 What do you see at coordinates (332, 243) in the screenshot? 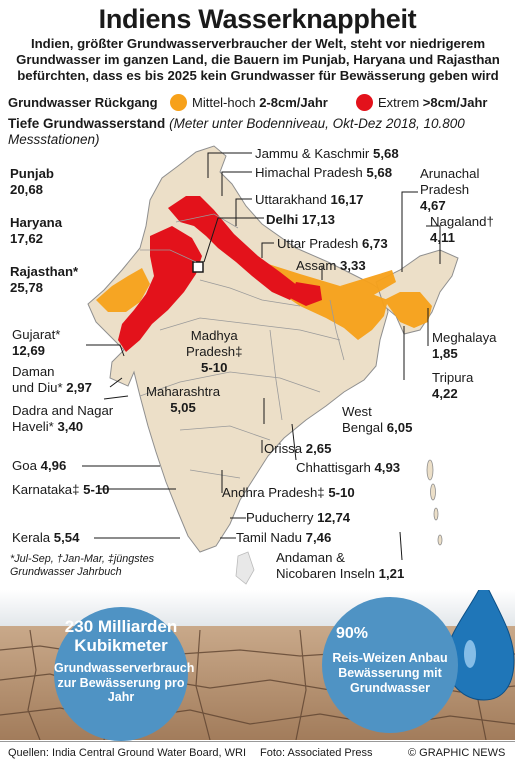
I see `label-uttar-pradesh: Uttar Pradesh 6,73` at bounding box center [332, 243].